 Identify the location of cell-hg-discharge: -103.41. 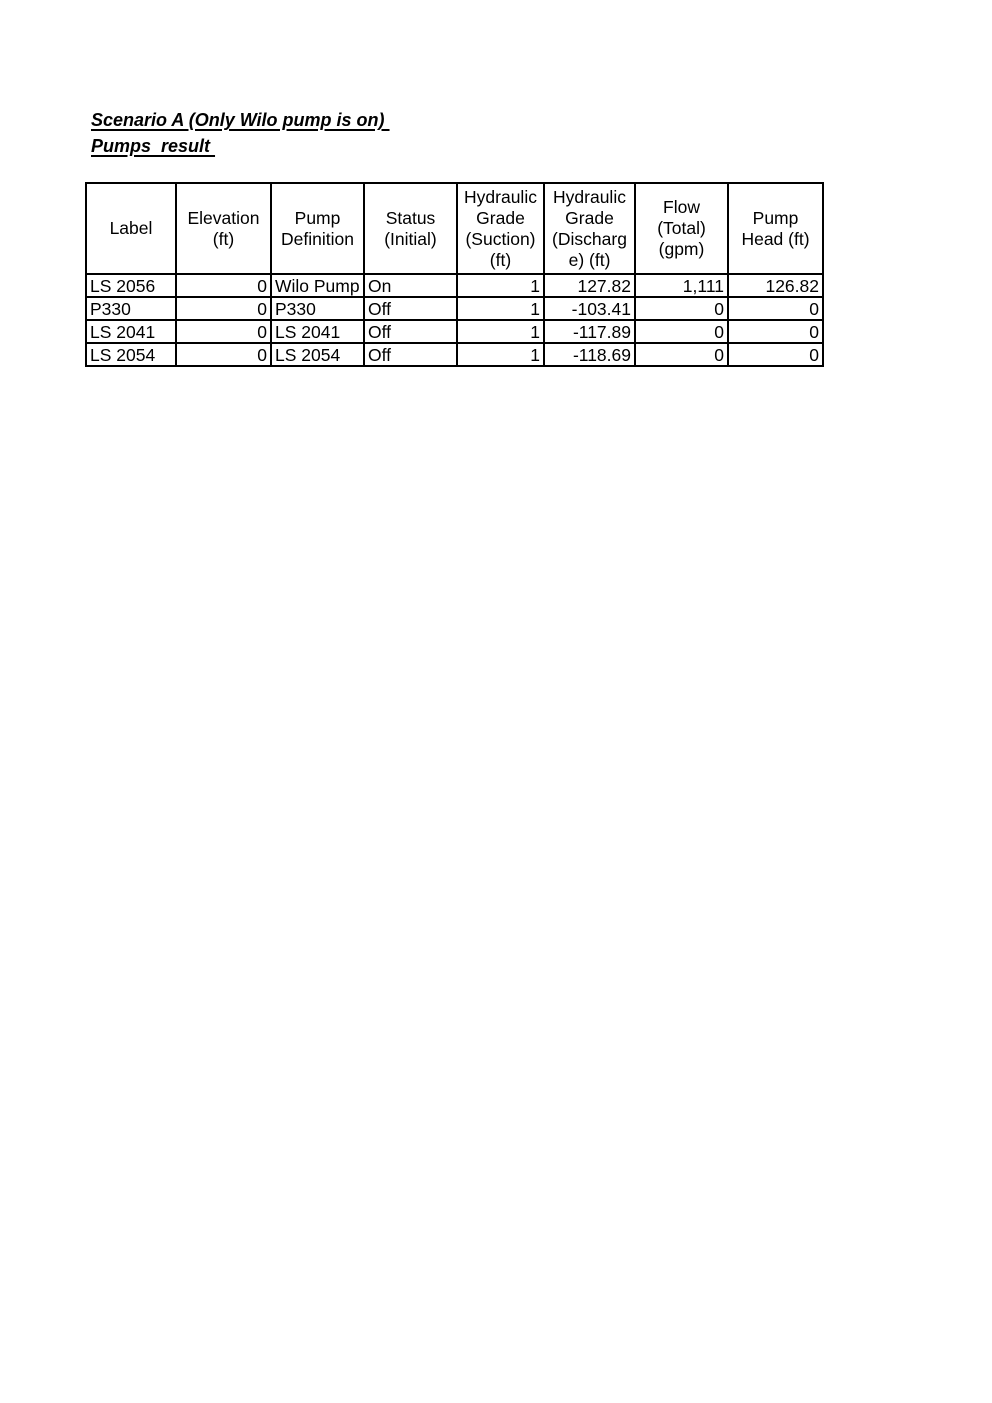
(589, 308).